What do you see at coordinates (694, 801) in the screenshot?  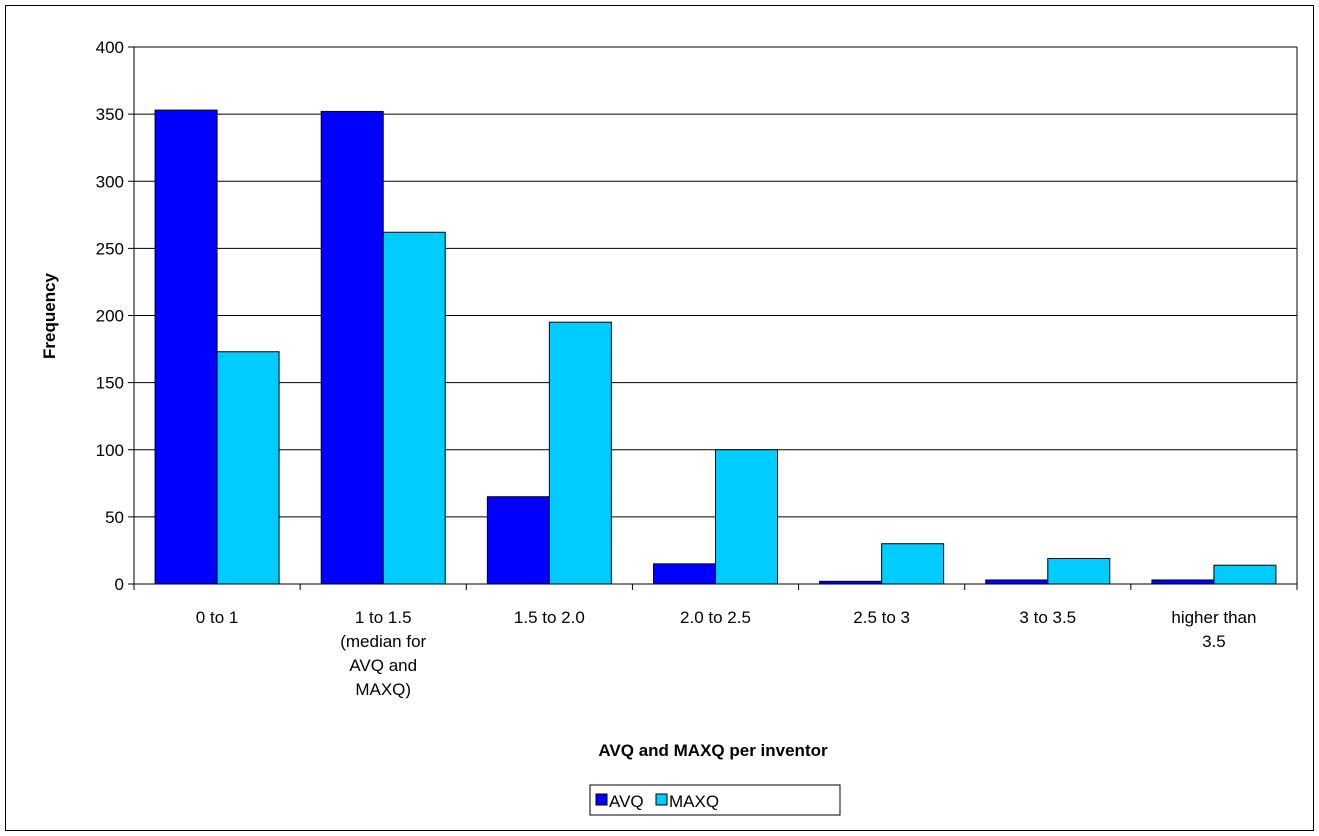 I see `legend-label-maxq: MAXQ` at bounding box center [694, 801].